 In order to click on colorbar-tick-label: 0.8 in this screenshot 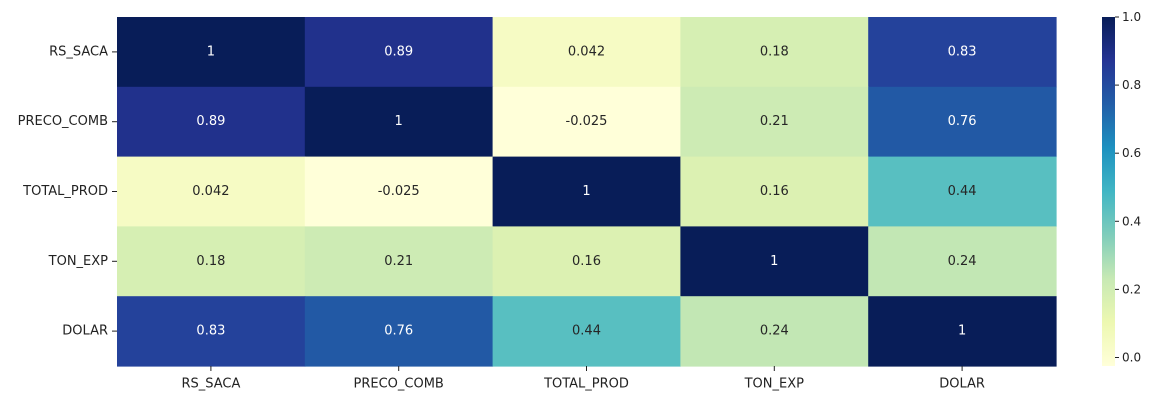, I will do `click(1131, 85)`.